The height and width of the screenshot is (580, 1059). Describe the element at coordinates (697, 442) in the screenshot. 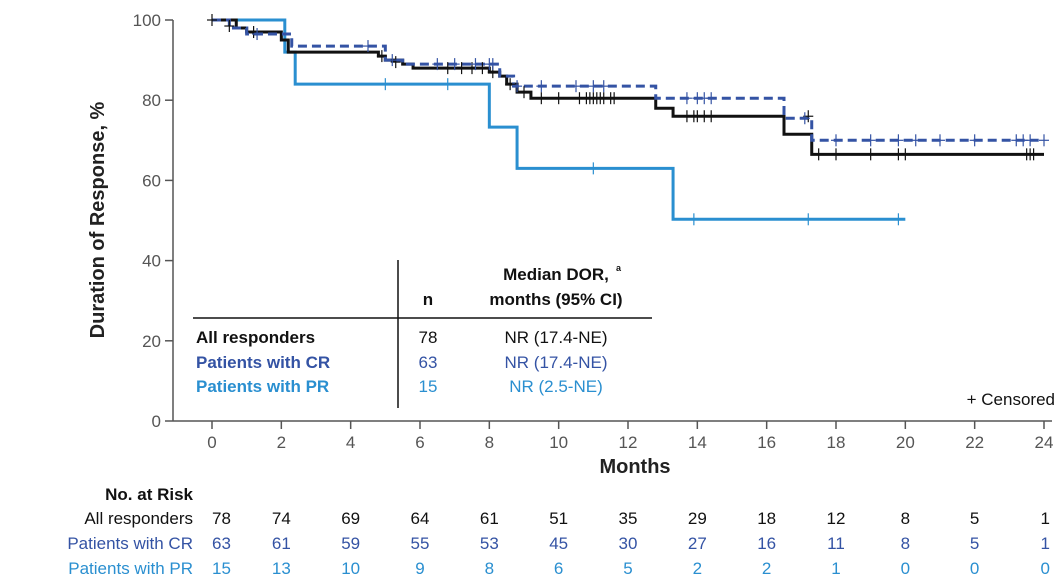

I see `x-tick-label: 14` at that location.